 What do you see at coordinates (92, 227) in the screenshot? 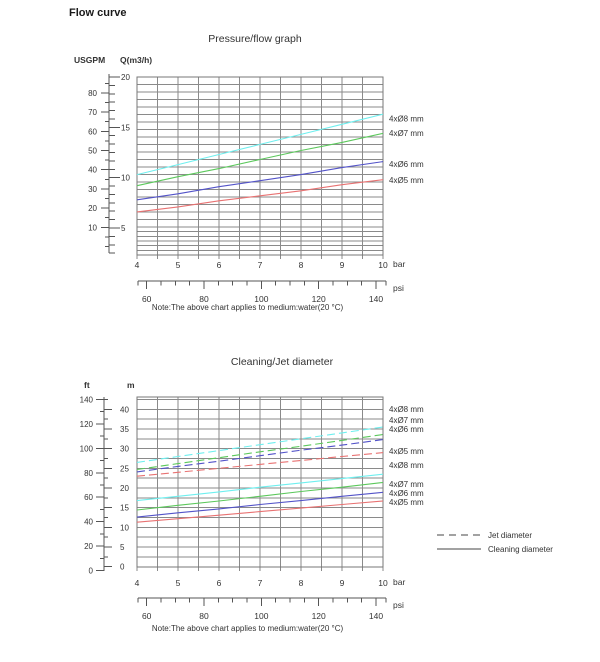
I see `y2-tick-label: 10` at bounding box center [92, 227].